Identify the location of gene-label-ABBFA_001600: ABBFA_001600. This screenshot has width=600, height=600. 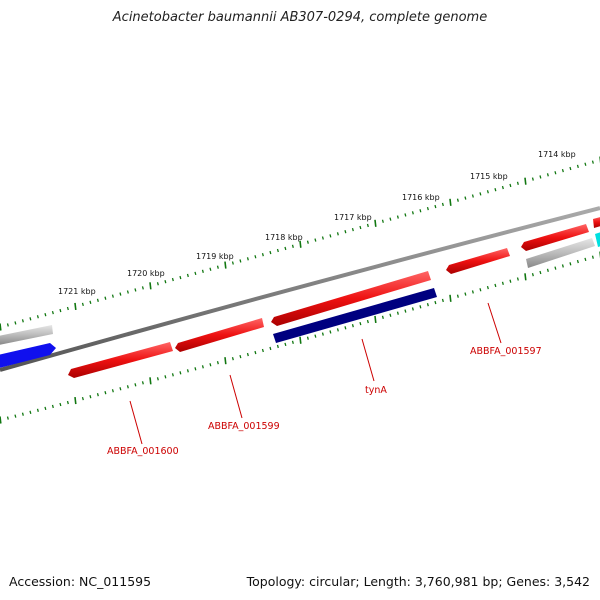
(143, 451).